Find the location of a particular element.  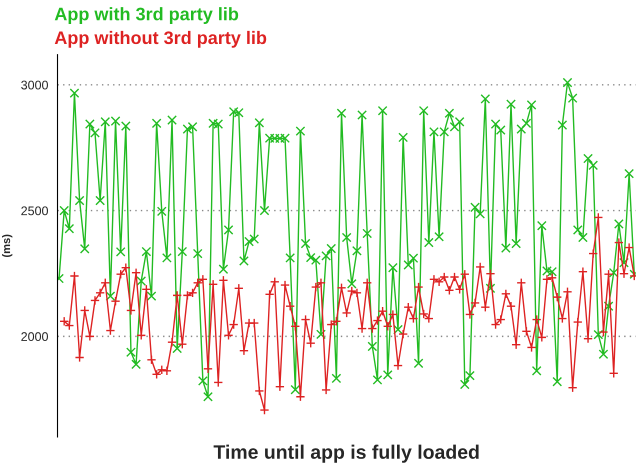

y-tick-label: 3000 is located at coordinates (34, 85).